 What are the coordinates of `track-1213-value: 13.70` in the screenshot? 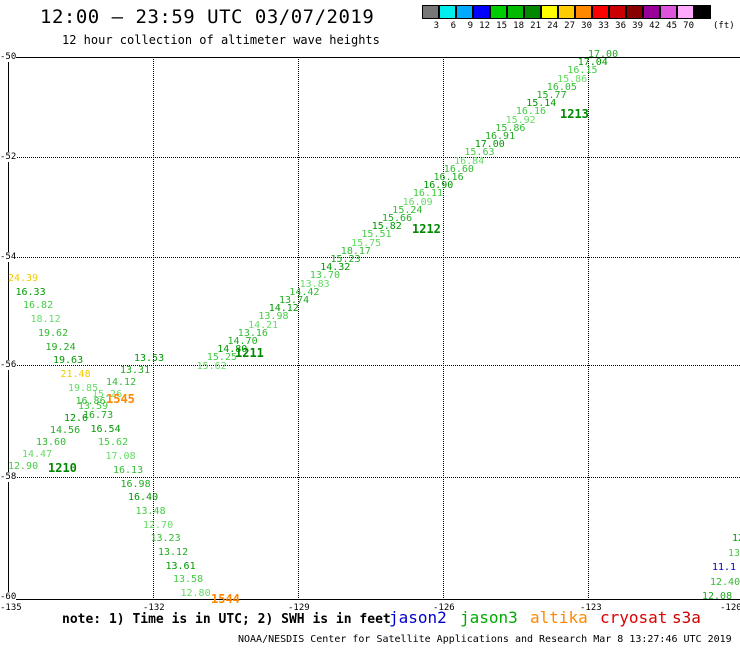 It's located at (324, 276).